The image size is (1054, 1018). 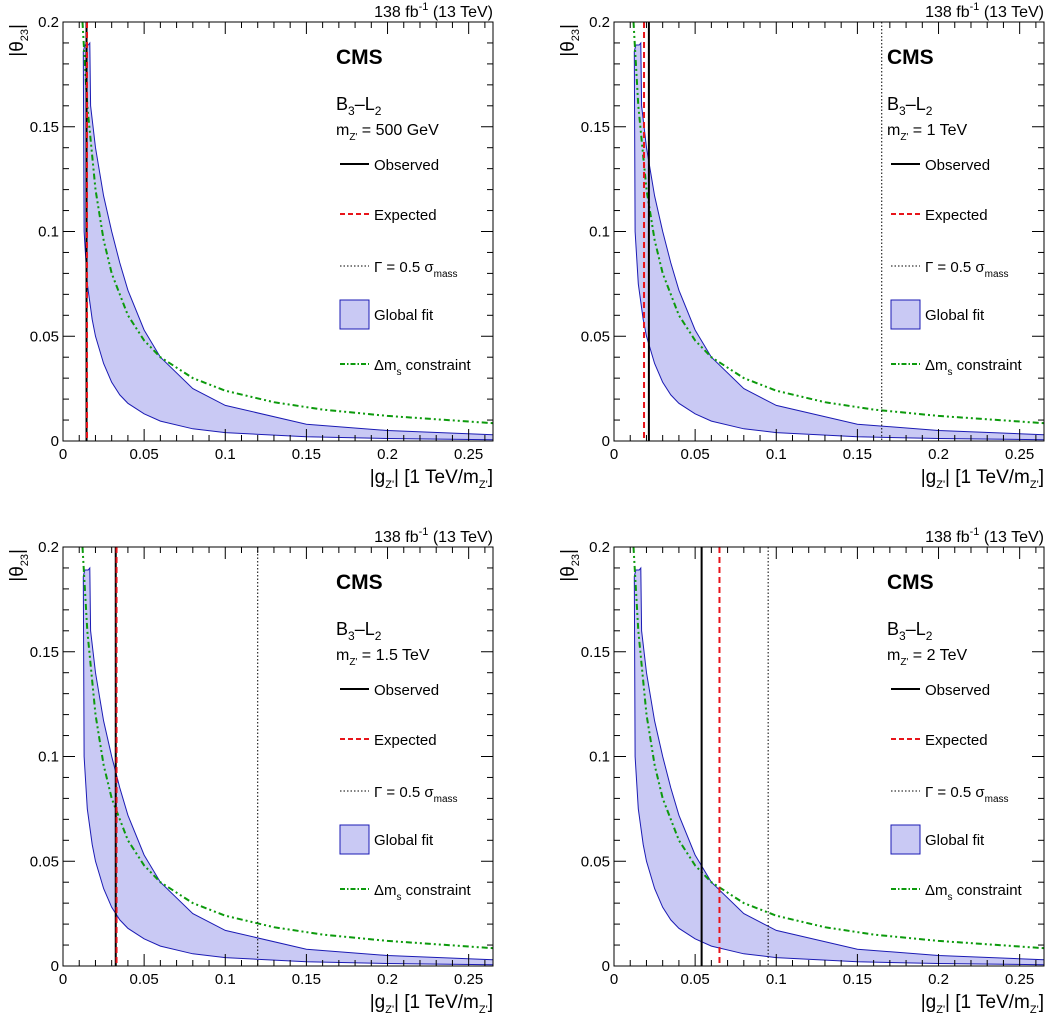 What do you see at coordinates (351, 111) in the screenshot?
I see `model-label-part: 3` at bounding box center [351, 111].